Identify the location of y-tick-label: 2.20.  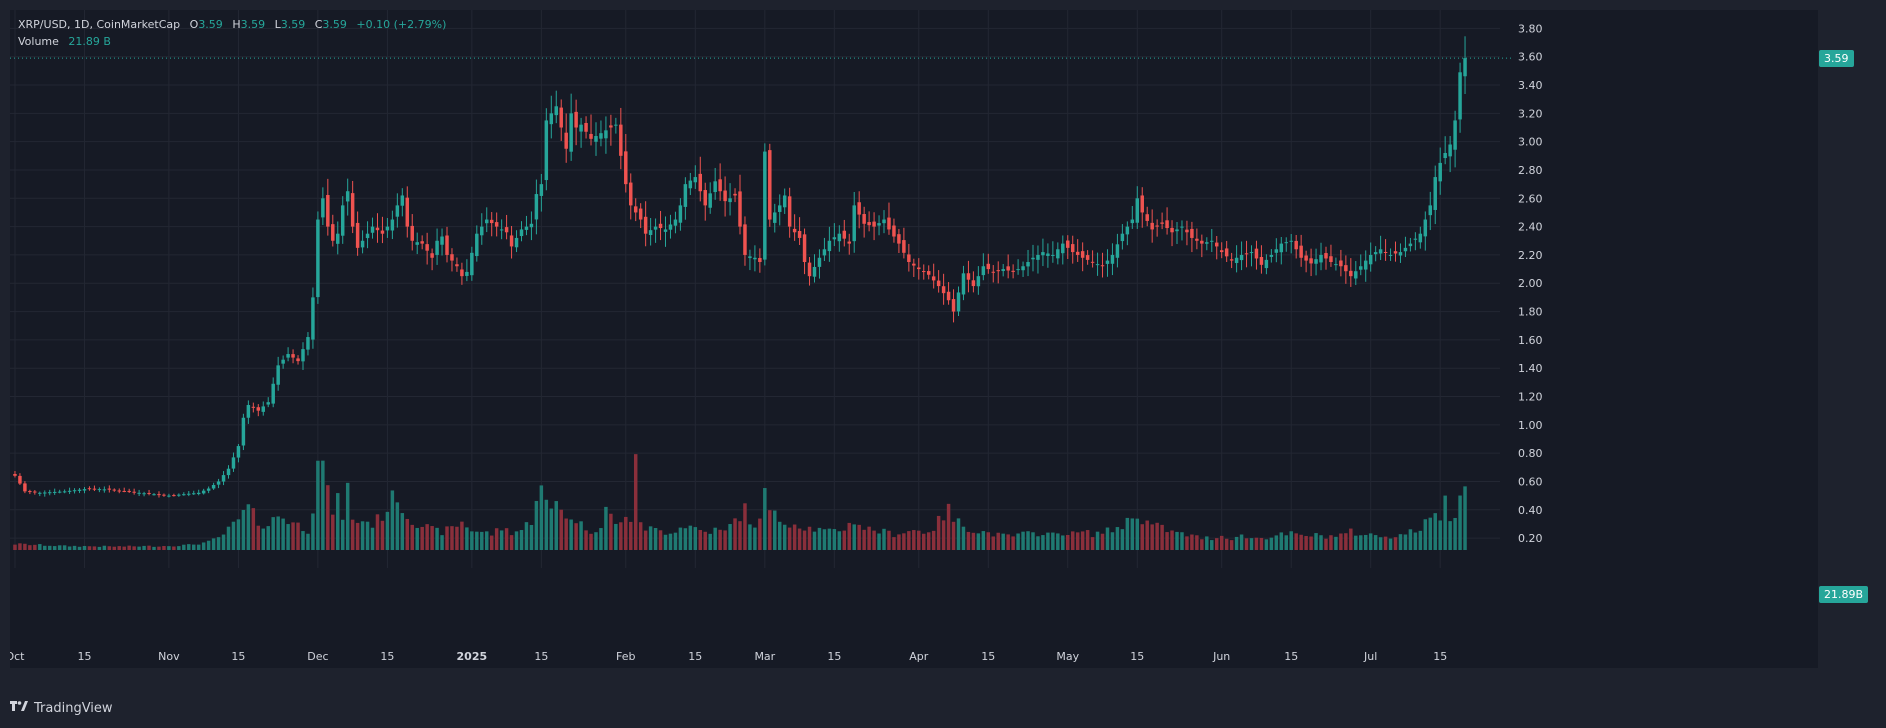
(1530, 255).